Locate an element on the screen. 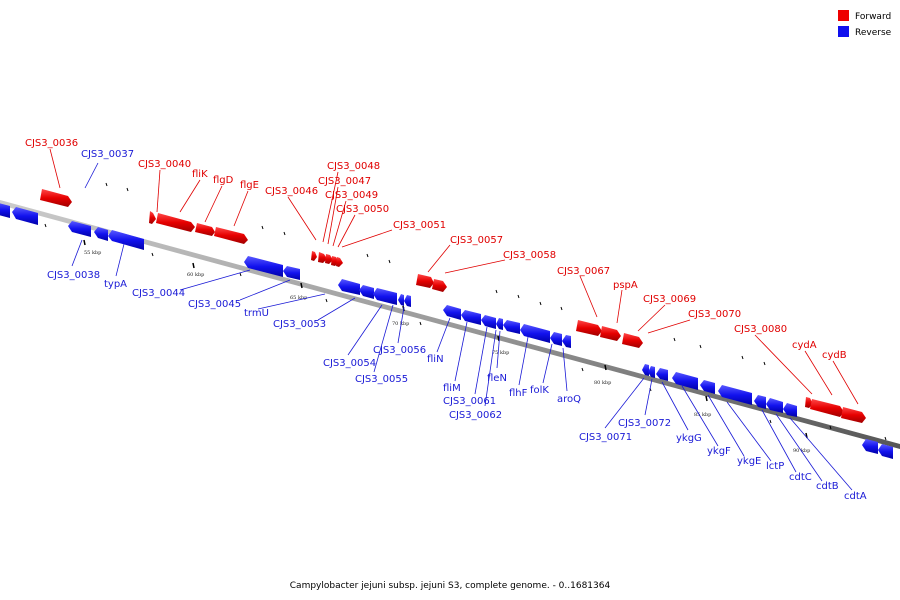 The image size is (900, 600). gene-label: fleN is located at coordinates (497, 378).